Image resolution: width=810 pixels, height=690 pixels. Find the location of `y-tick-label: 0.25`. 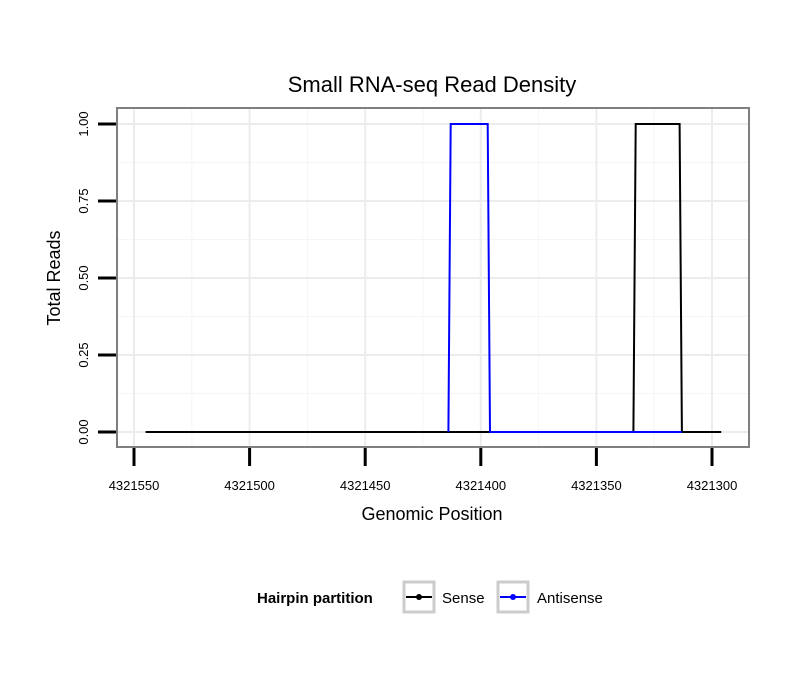

y-tick-label: 0.25 is located at coordinates (83, 354).